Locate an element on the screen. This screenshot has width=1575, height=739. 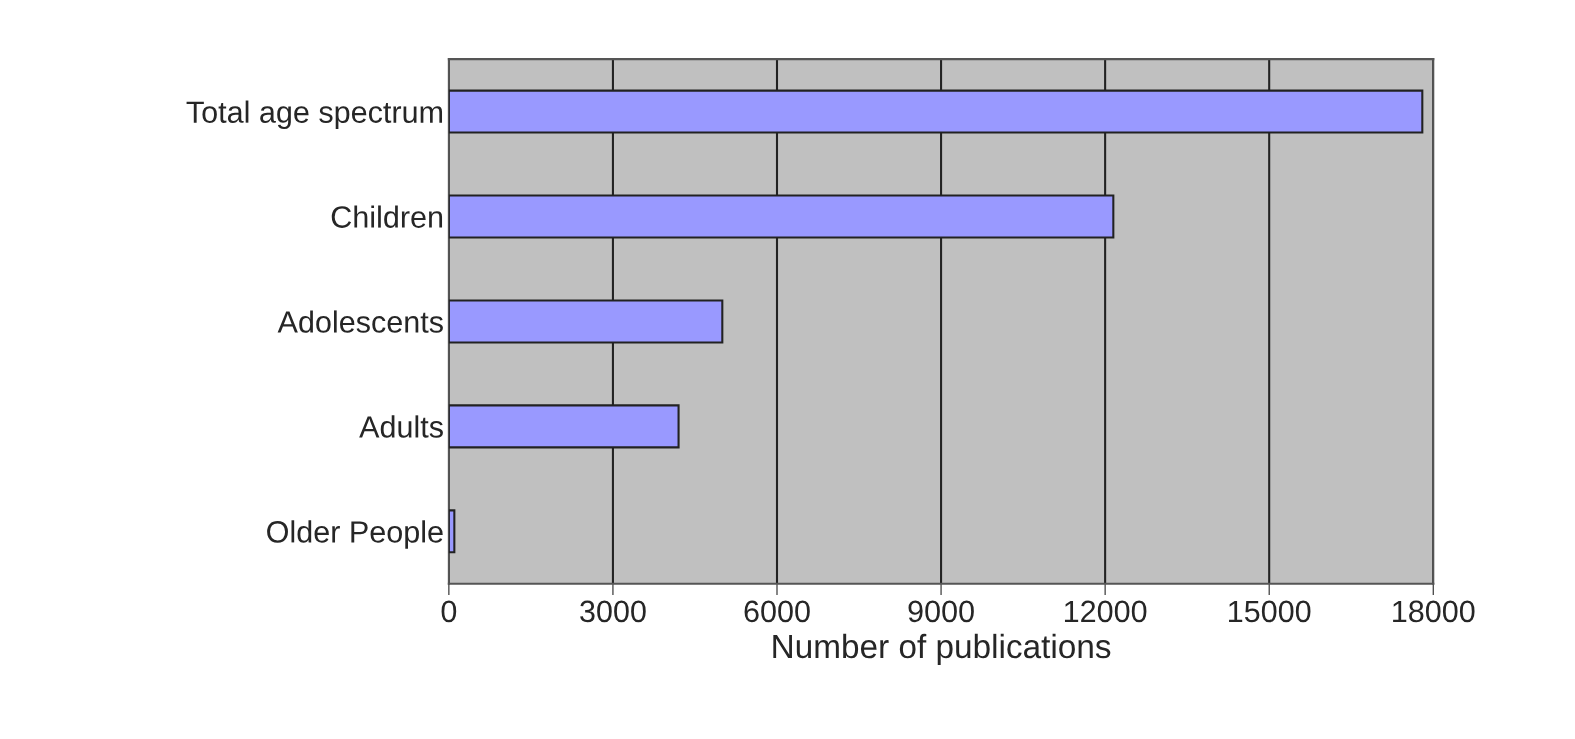
y-tick-label: Adolescents is located at coordinates (360, 321).